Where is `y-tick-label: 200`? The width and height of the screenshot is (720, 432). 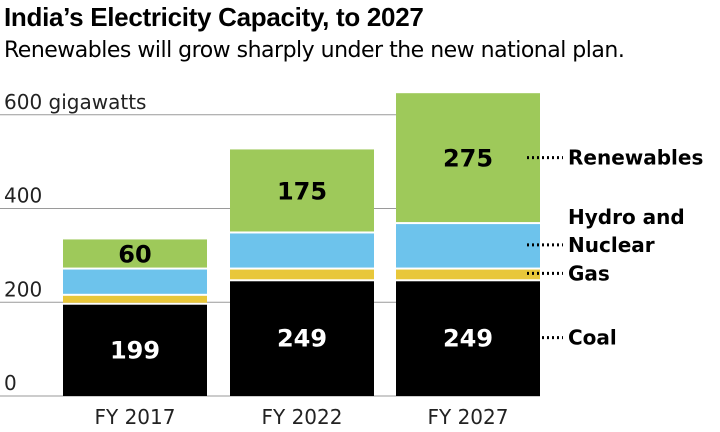
y-tick-label: 200 is located at coordinates (23, 289).